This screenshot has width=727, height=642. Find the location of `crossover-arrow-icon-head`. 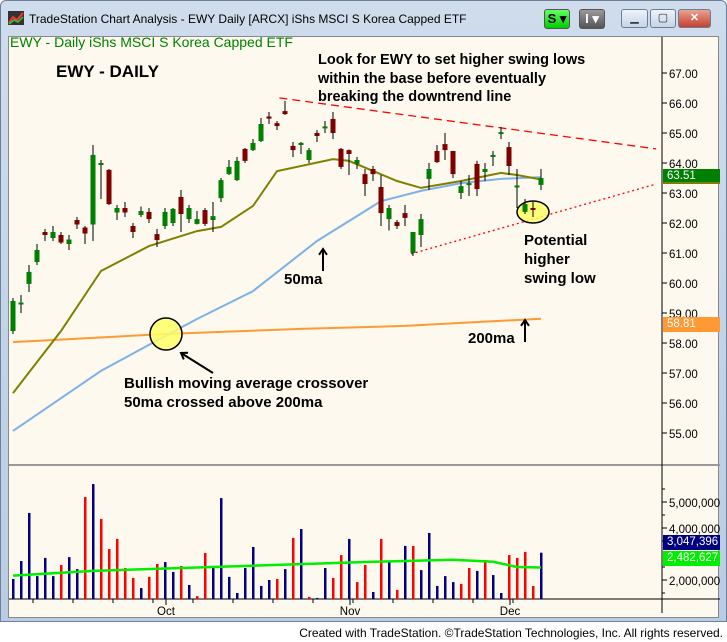

crossover-arrow-icon-head is located at coordinates (184, 355).